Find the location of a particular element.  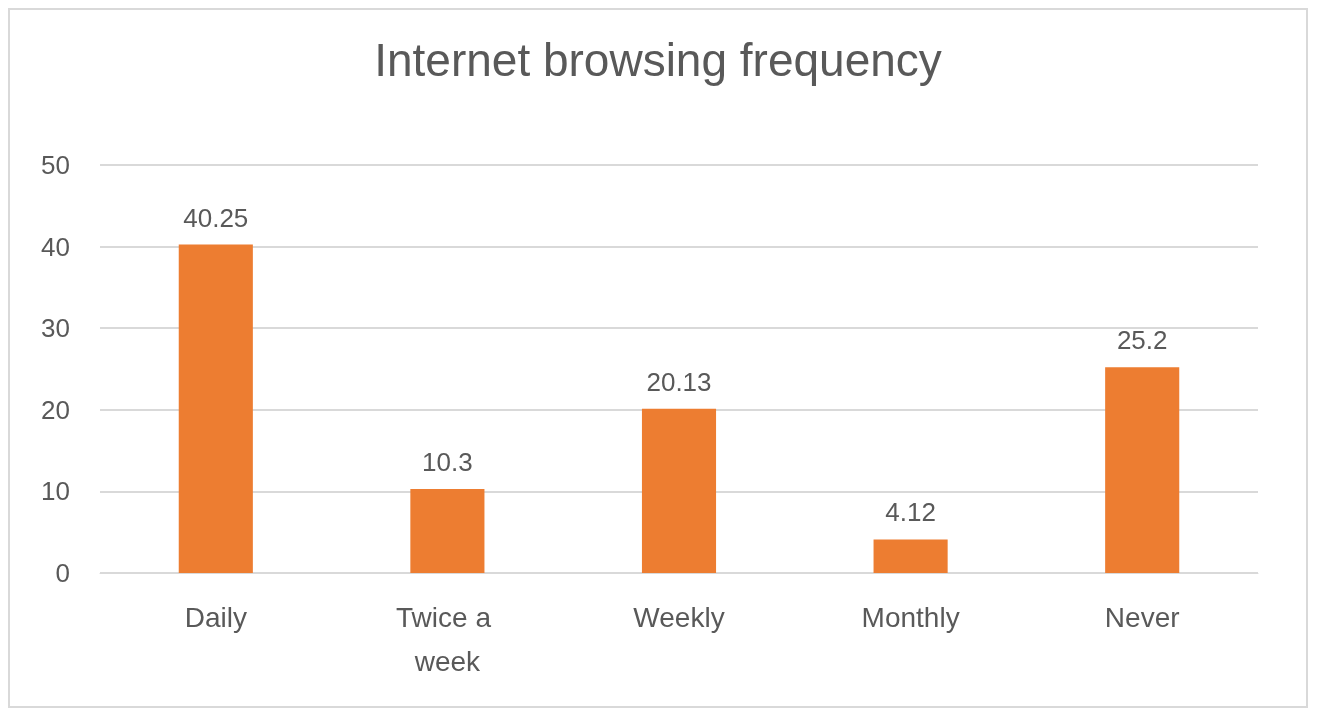

chart-title: Internet browsing frequency is located at coordinates (658, 60).